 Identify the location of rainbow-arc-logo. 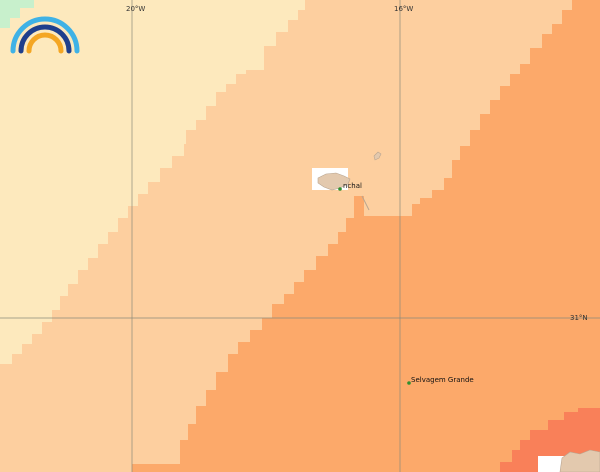
(45, 35).